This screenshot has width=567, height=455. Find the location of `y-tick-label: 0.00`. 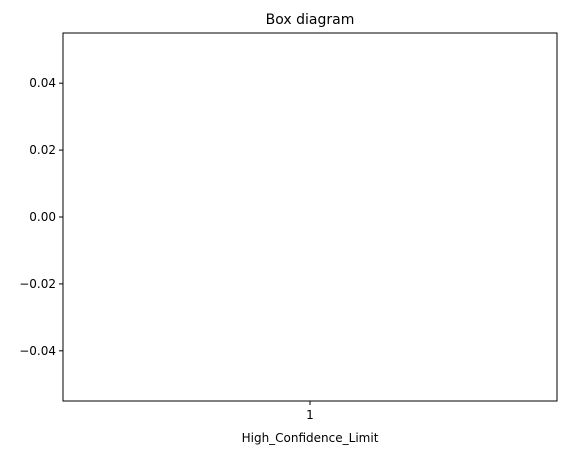

y-tick-label: 0.00 is located at coordinates (42, 217).